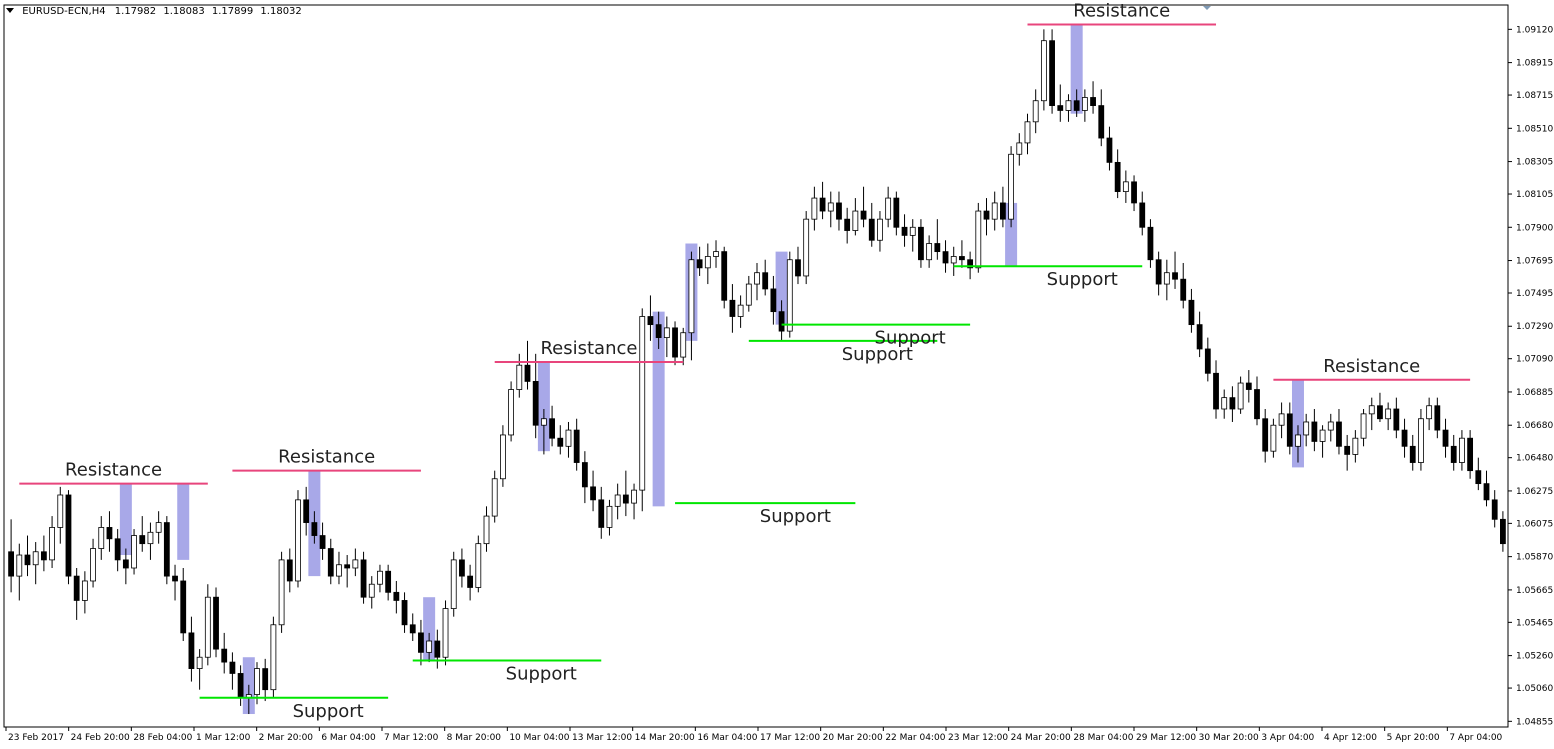  I want to click on x-tick-label: 23 Mar 12:00, so click(978, 738).